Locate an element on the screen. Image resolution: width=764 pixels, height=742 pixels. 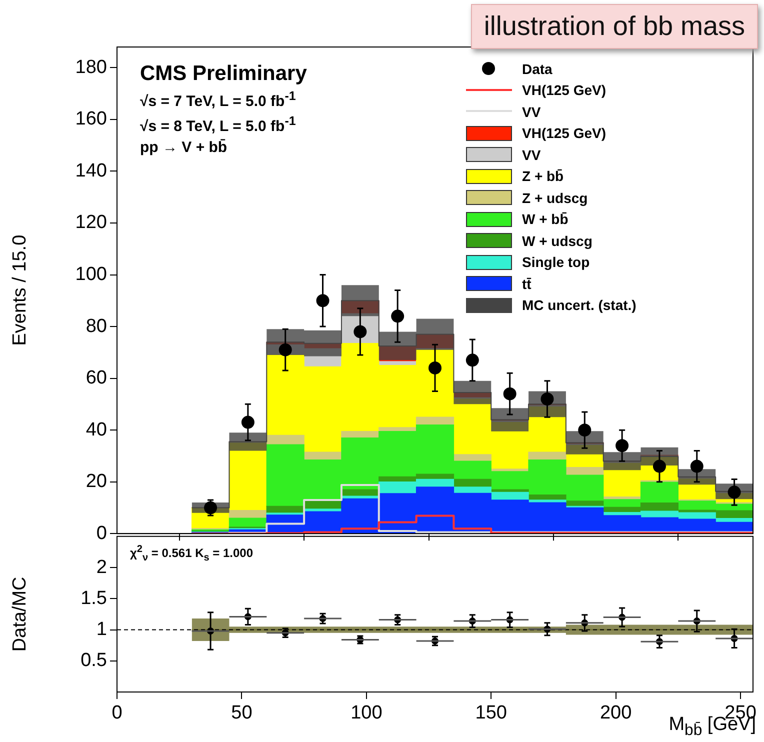
y-tick-label: 60 is located at coordinates (96, 378).